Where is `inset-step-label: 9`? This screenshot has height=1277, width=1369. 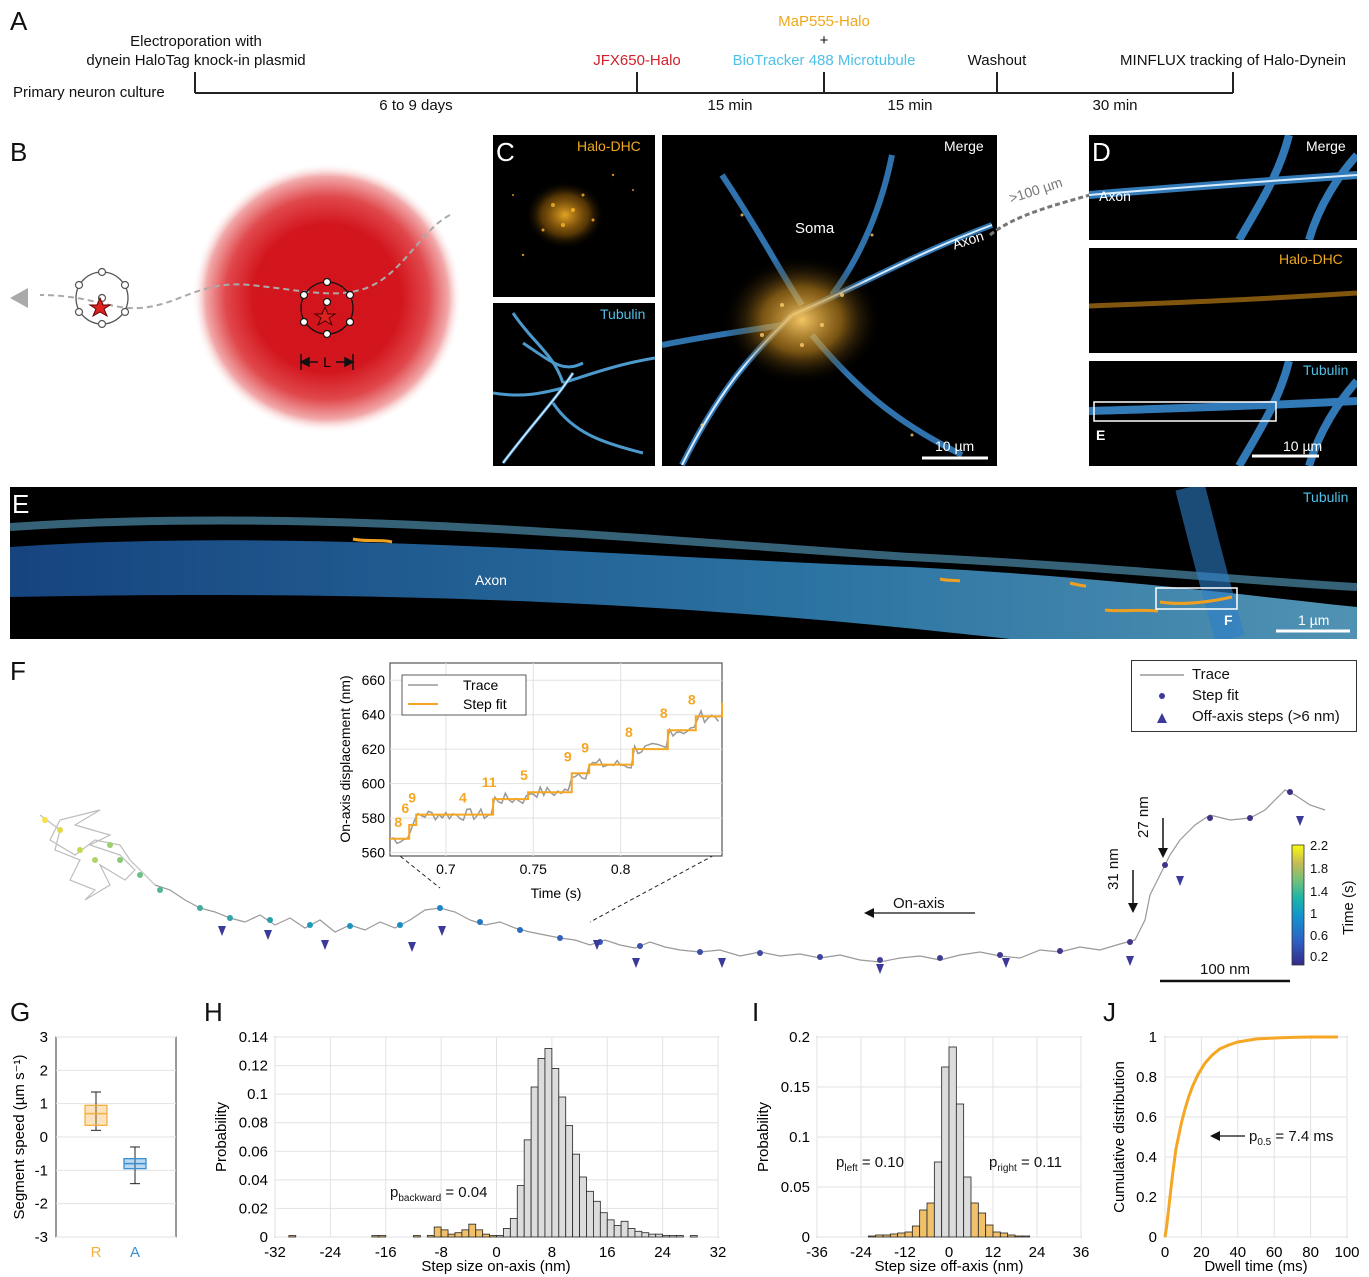 inset-step-label: 9 is located at coordinates (412, 798).